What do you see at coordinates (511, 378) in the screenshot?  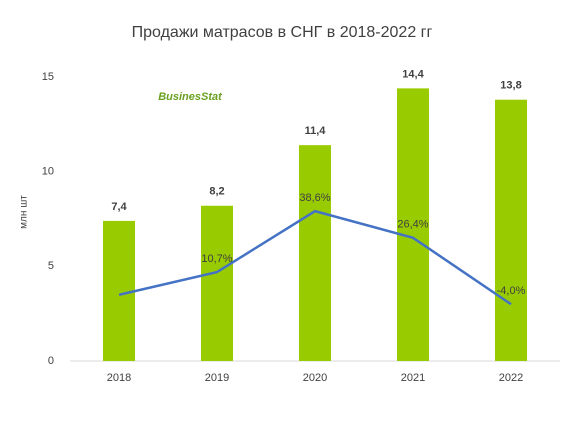 I see `x-tick-label: 2022` at bounding box center [511, 378].